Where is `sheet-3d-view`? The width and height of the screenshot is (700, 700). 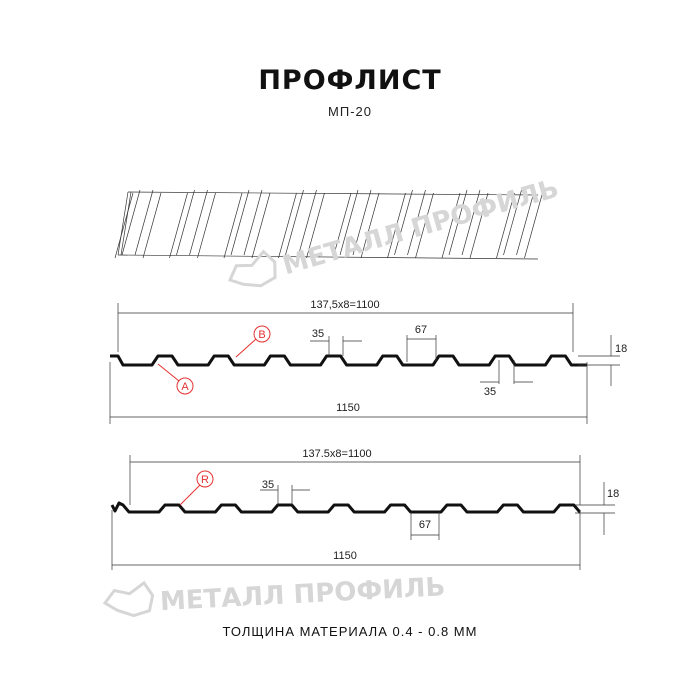 sheet-3d-view is located at coordinates (328, 224).